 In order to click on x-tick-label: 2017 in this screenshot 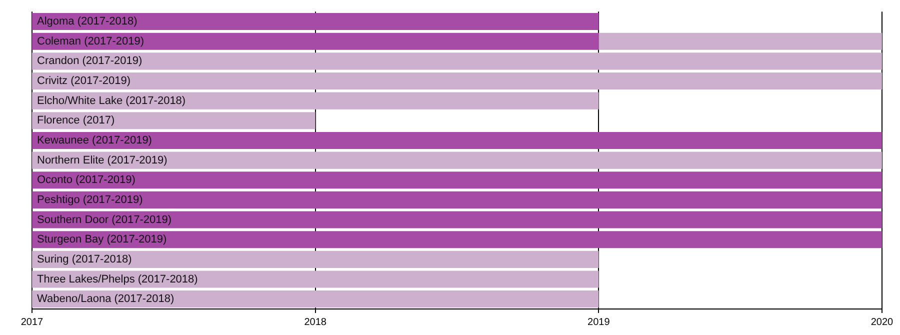, I will do `click(32, 322)`.